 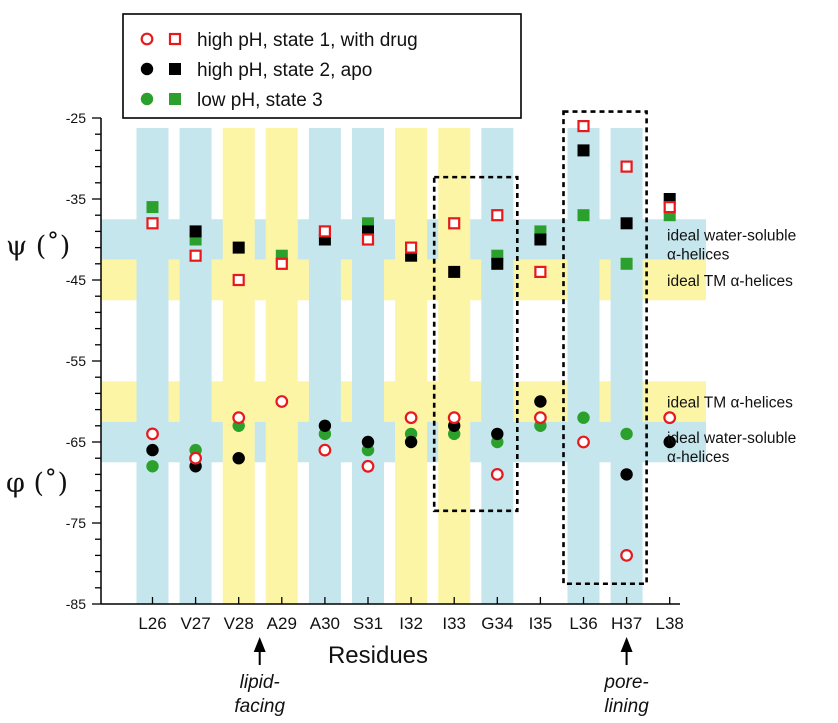 I want to click on point-psi-A29, so click(x=281, y=263).